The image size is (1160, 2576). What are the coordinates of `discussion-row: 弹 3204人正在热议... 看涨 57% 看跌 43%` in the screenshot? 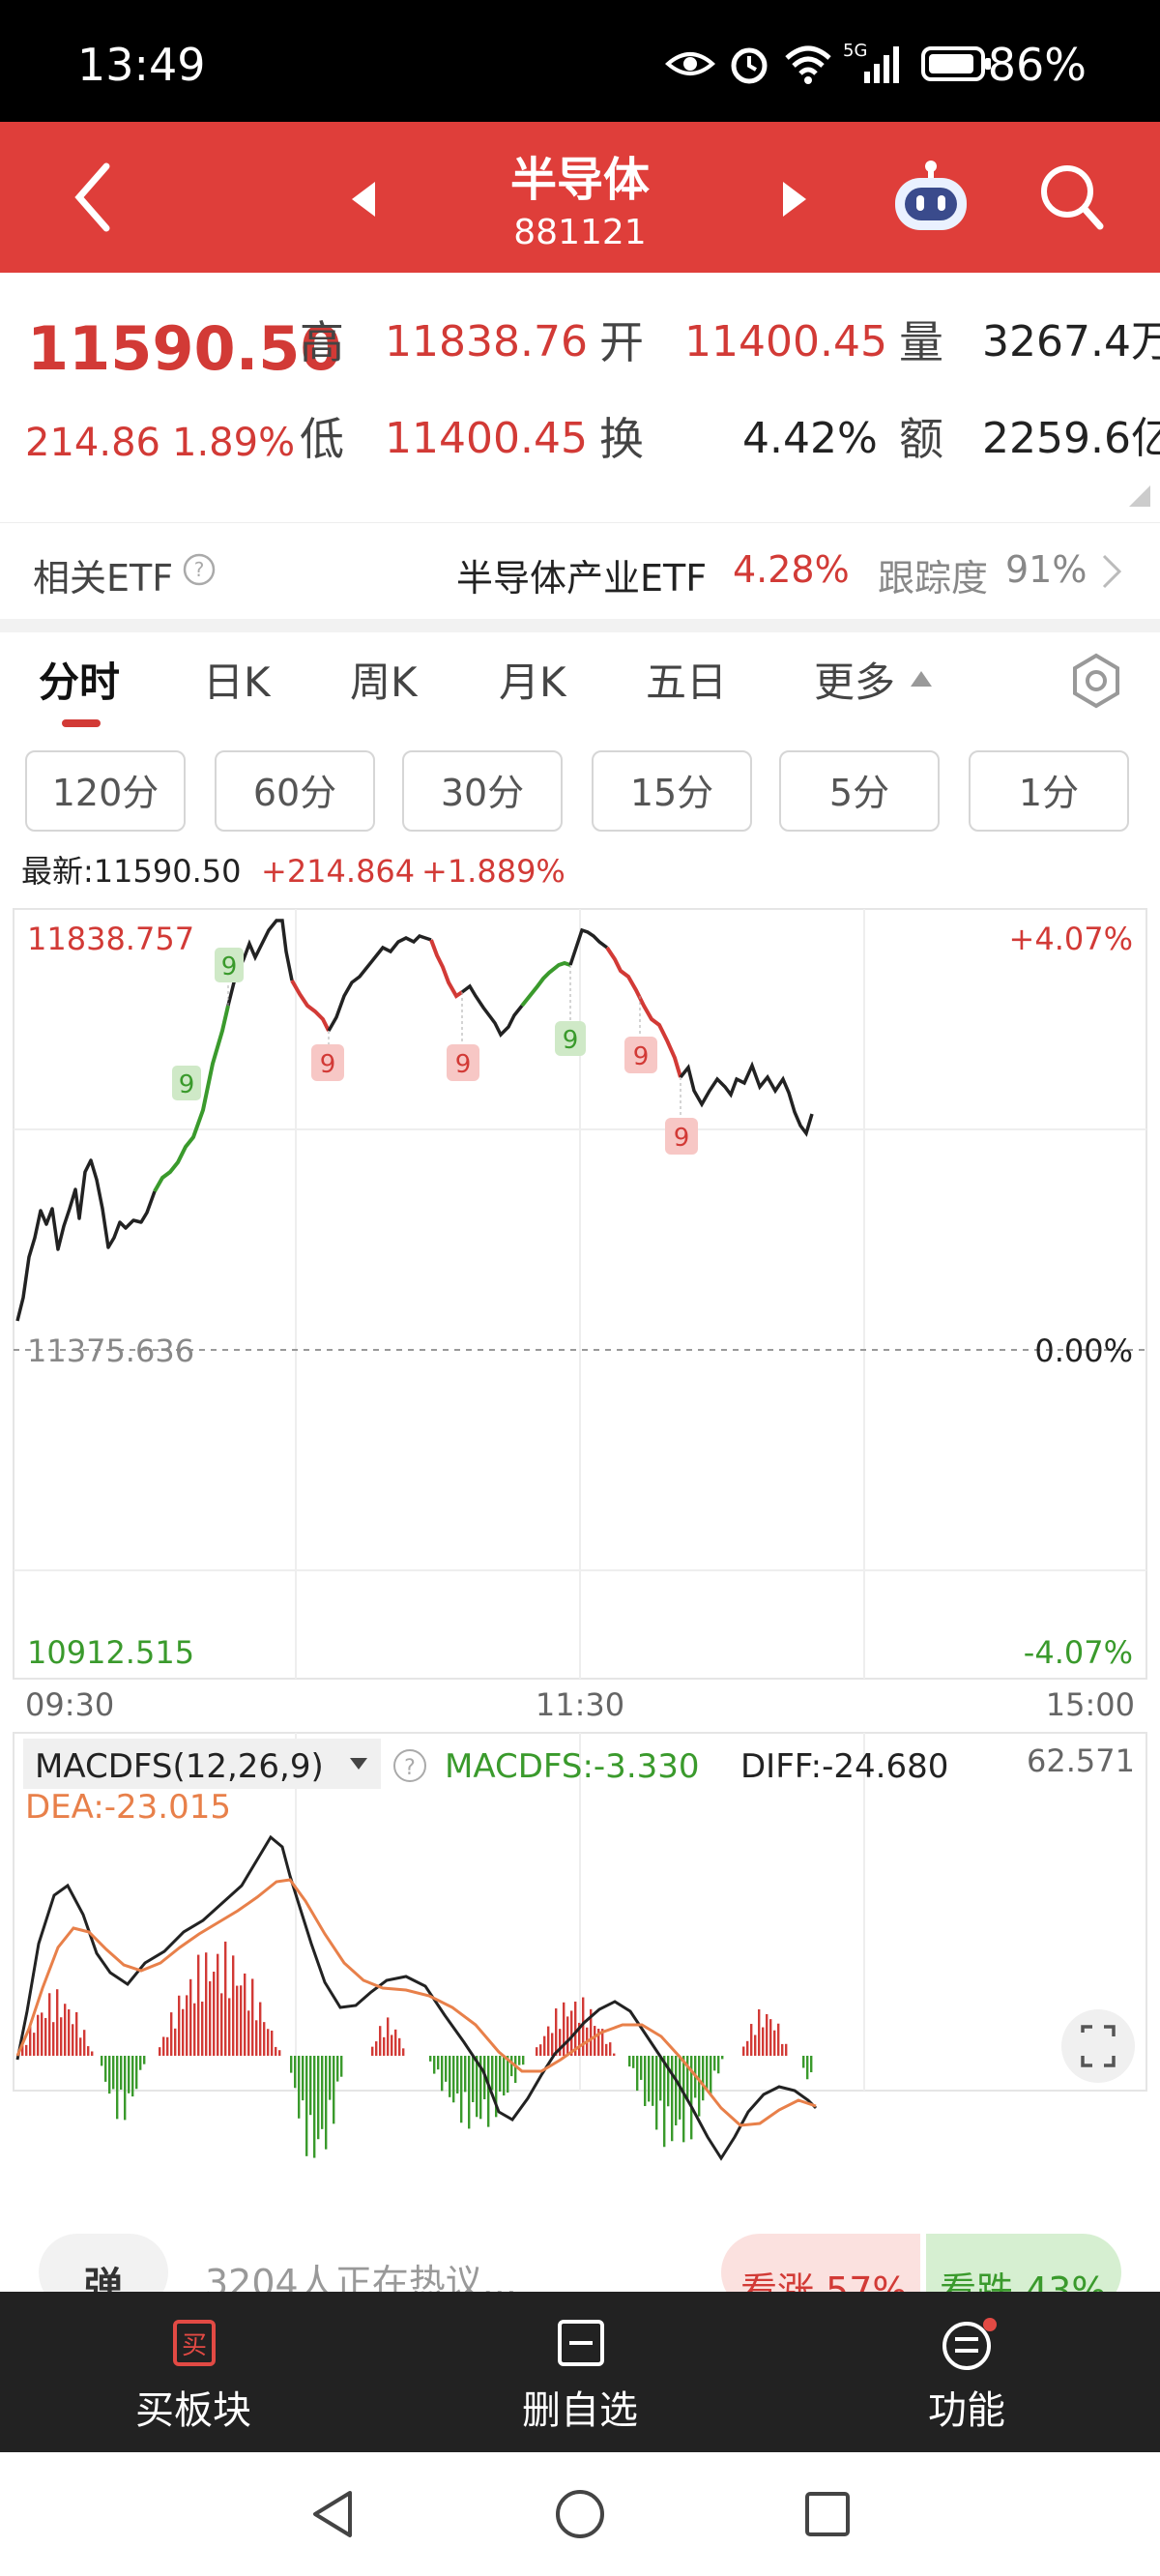 It's located at (580, 2258).